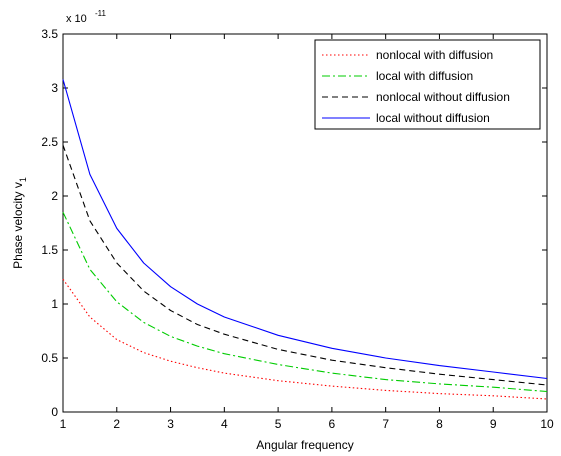  I want to click on y-tick-label: 1.5, so click(49, 250).